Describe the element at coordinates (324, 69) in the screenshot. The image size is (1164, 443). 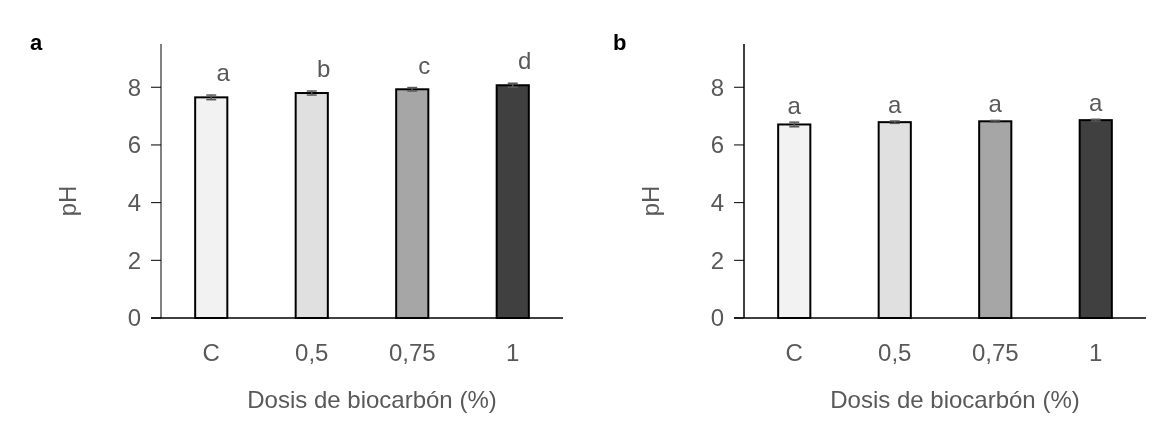
I see `annotation: b` at that location.